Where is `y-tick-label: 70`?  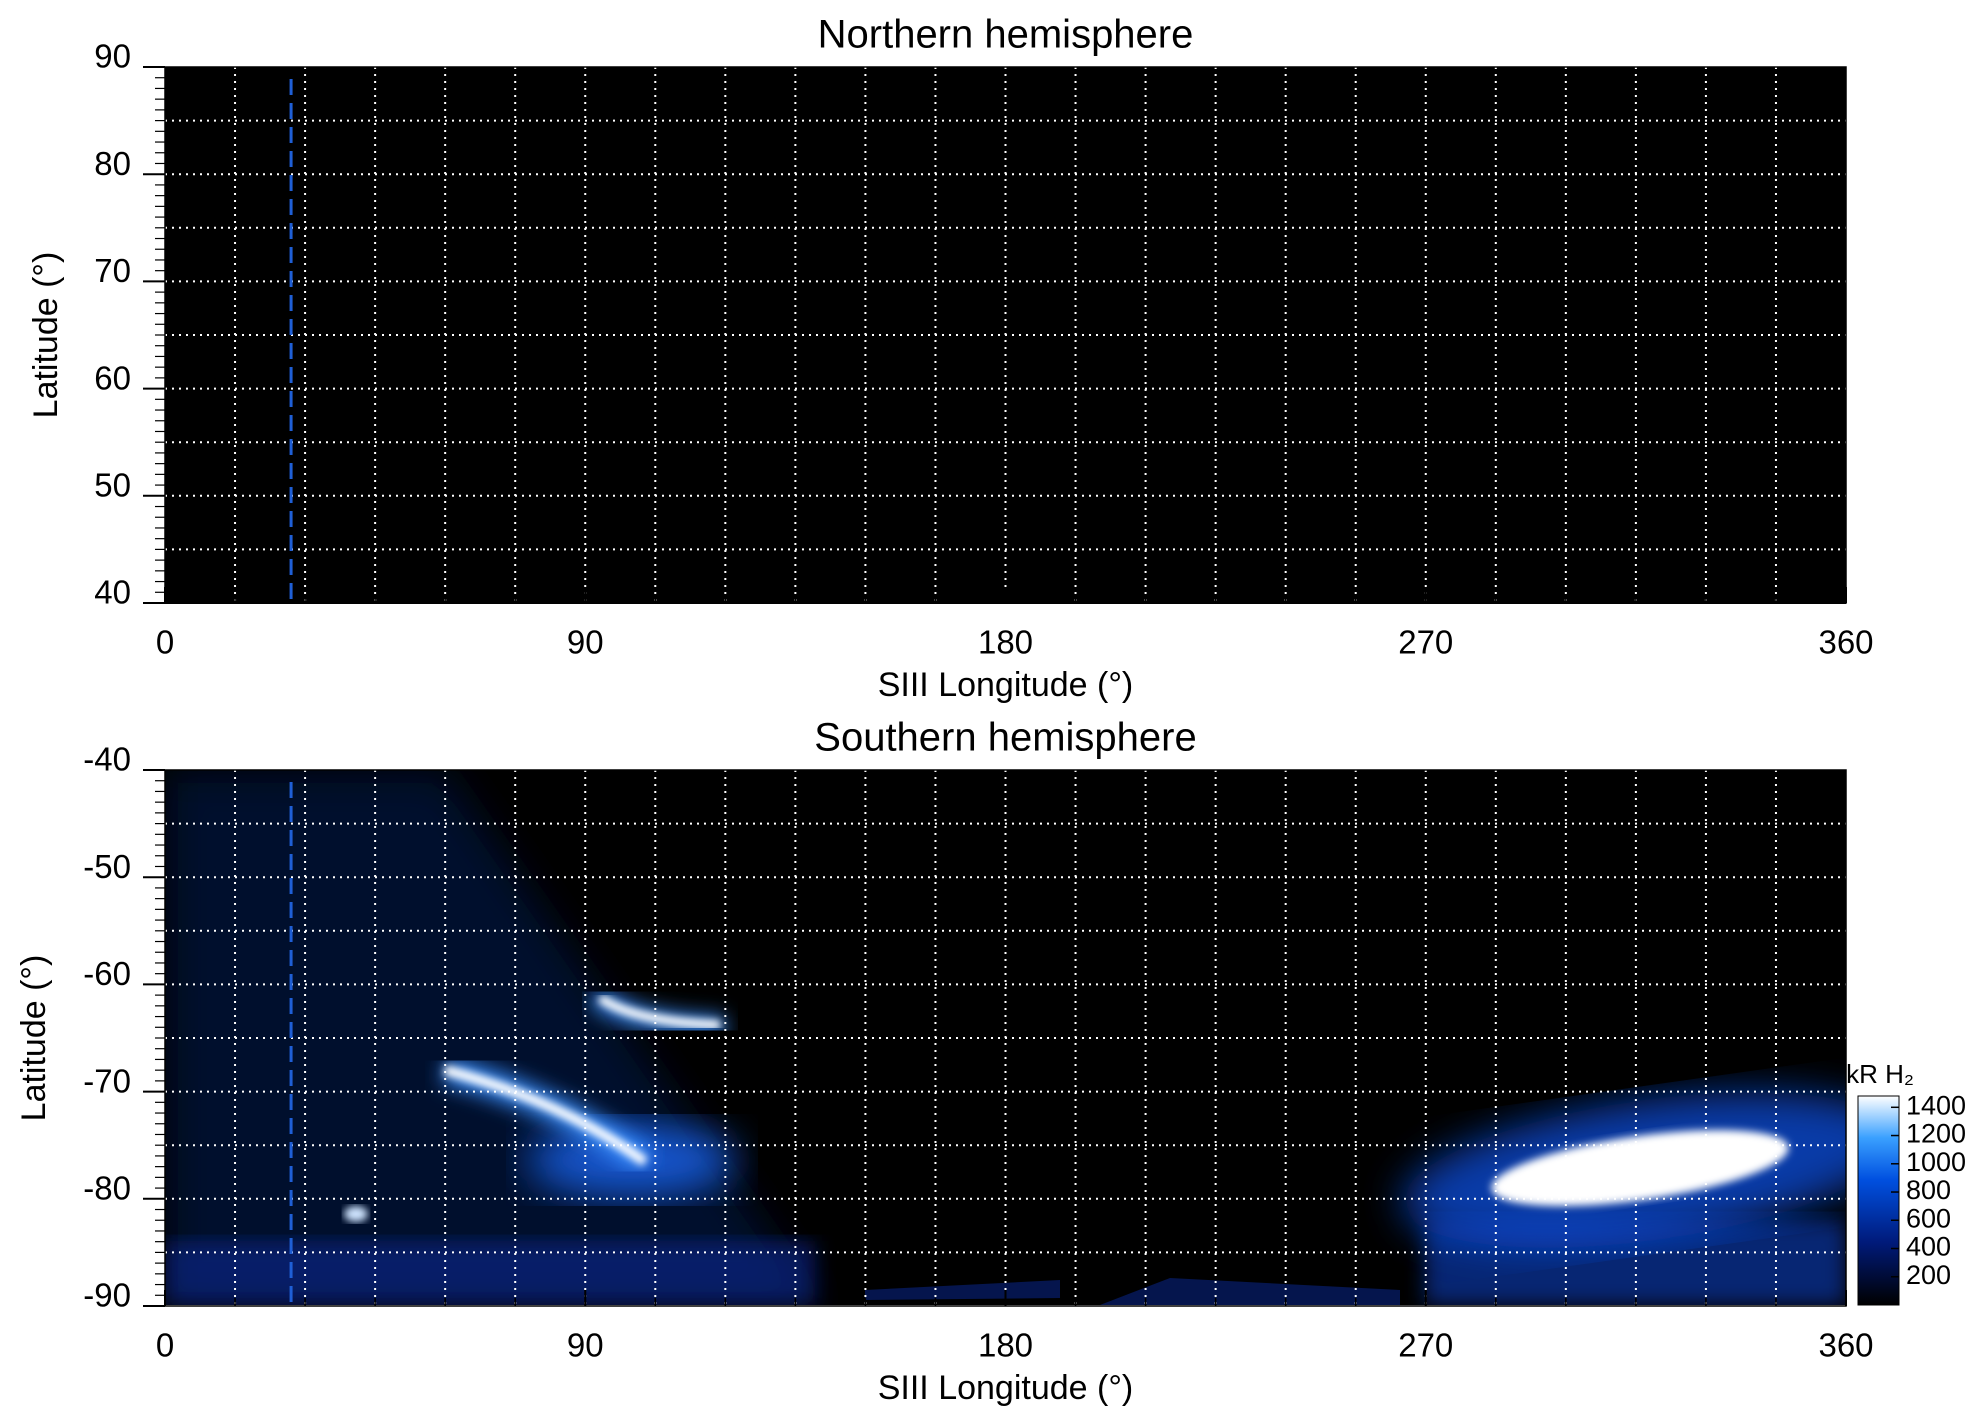
y-tick-label: 70 is located at coordinates (112, 270).